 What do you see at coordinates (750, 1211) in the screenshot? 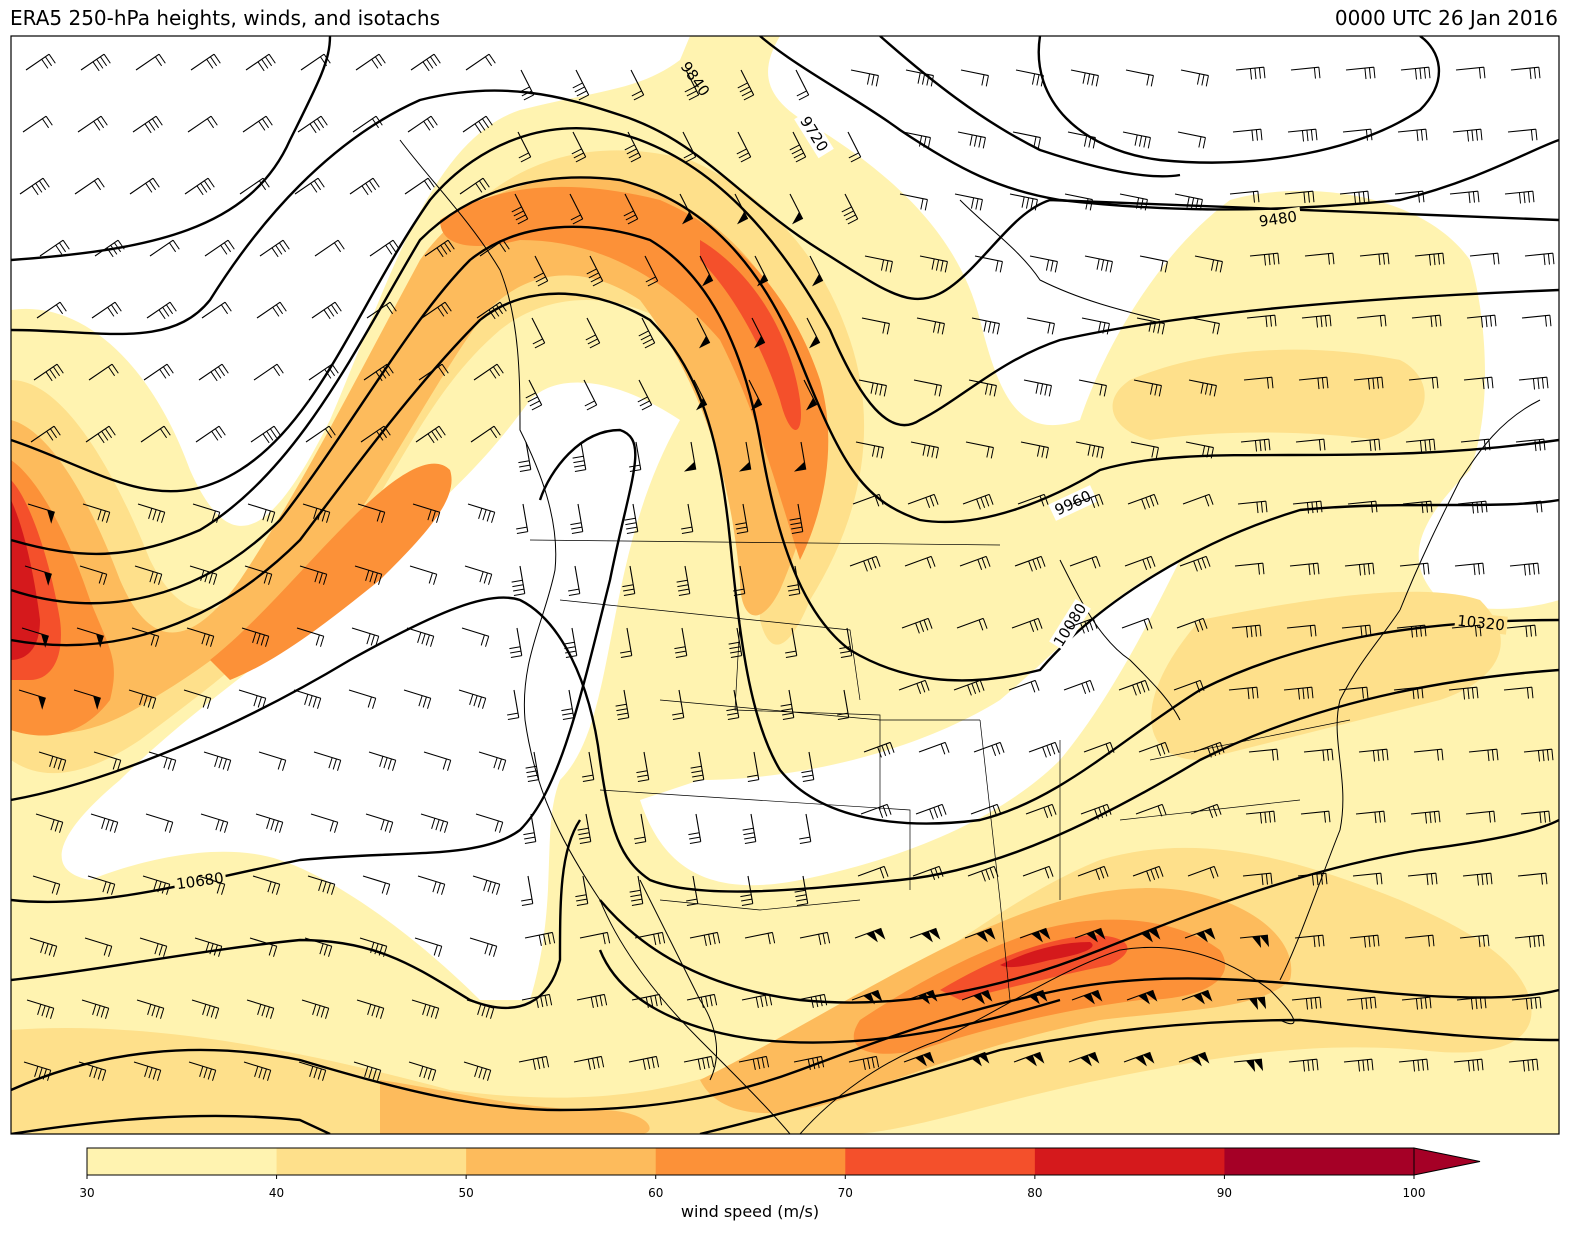
I see `colorbar-label: wind speed (m/s)` at bounding box center [750, 1211].